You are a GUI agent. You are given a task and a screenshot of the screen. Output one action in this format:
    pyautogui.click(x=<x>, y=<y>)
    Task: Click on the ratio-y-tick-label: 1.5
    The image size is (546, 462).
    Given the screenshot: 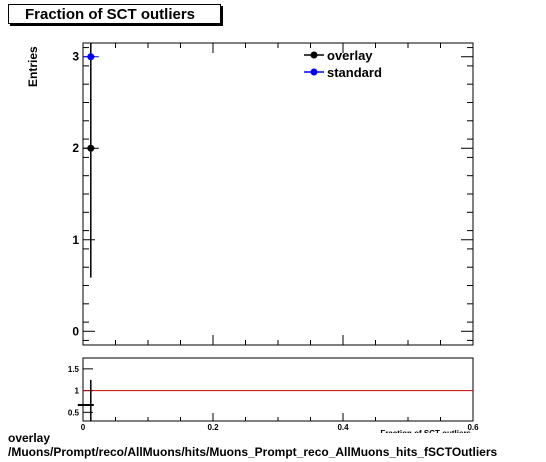 What is the action you would take?
    pyautogui.click(x=74, y=369)
    